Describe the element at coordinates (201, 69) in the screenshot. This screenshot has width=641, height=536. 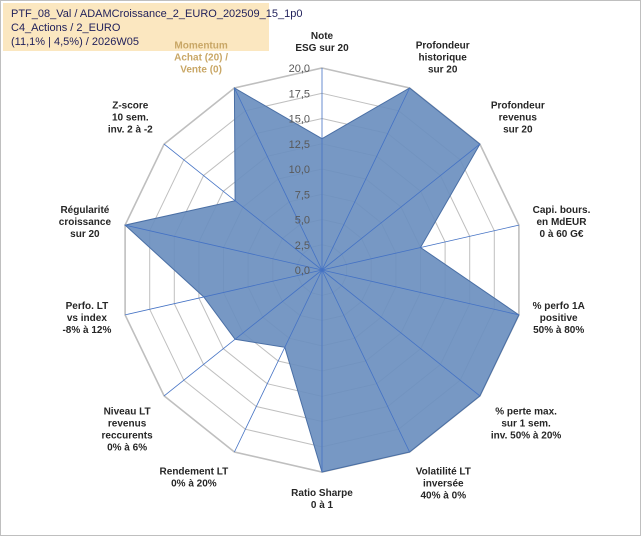
I see `category-label-line: Vente (0)` at that location.